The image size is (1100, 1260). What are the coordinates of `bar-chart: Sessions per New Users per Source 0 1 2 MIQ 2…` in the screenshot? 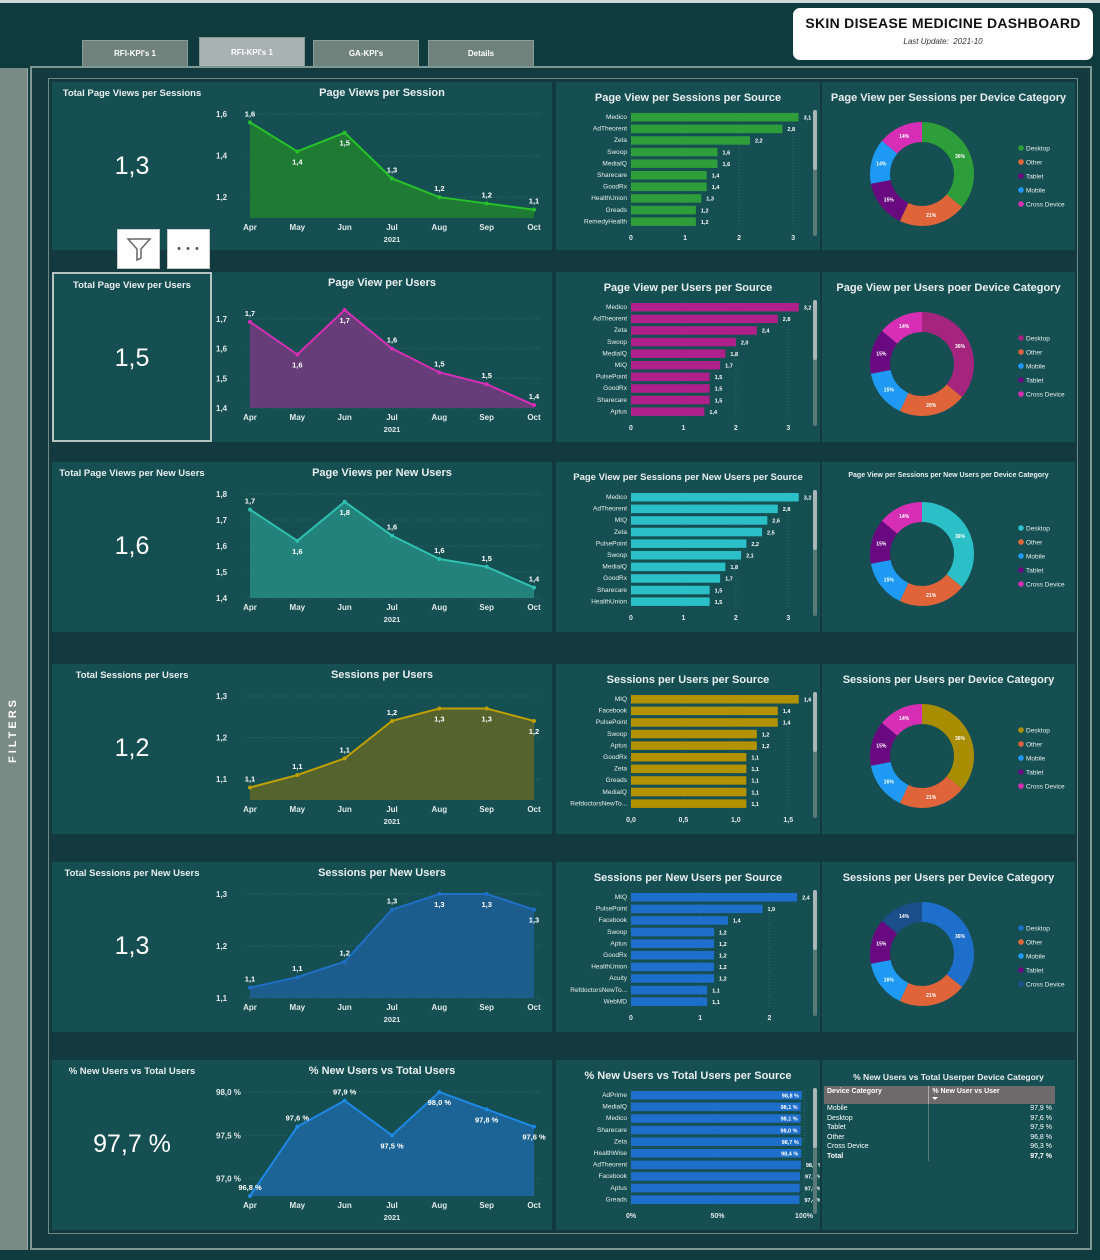 It's located at (688, 947).